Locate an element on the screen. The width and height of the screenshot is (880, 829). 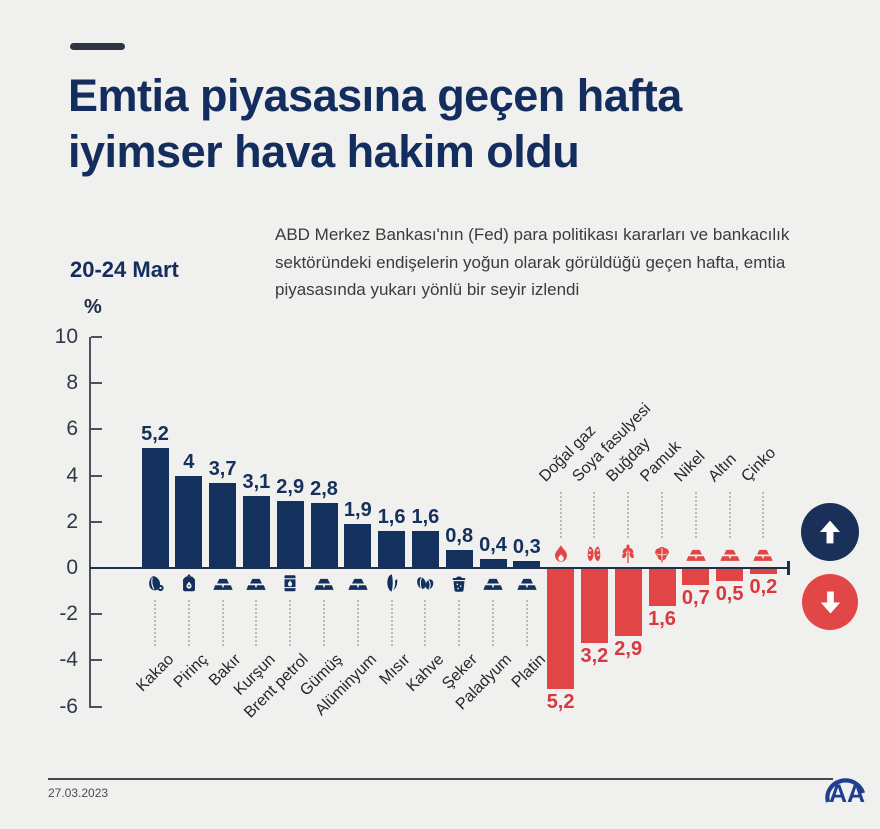
wheat-icon is located at coordinates (628, 554).